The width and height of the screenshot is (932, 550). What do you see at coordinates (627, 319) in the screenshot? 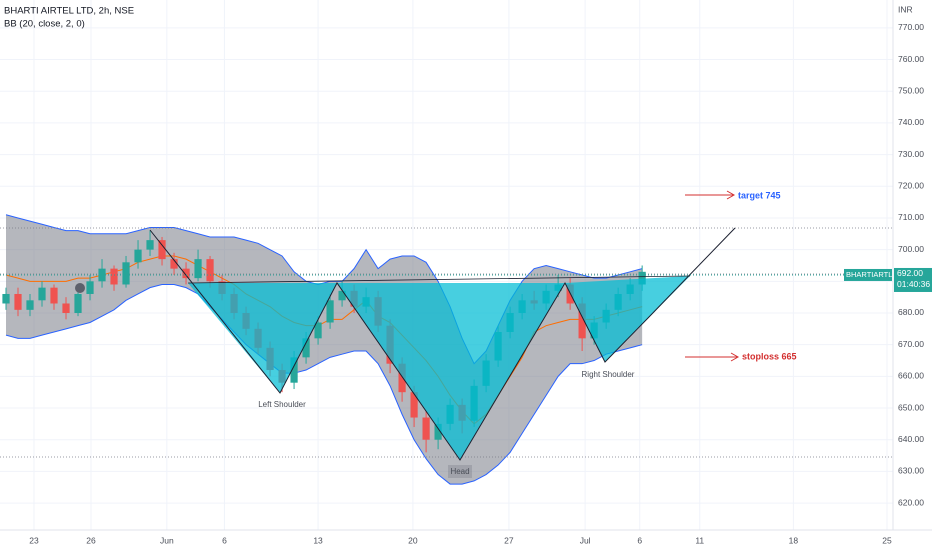
I see `right-shoulder-shape` at bounding box center [627, 319].